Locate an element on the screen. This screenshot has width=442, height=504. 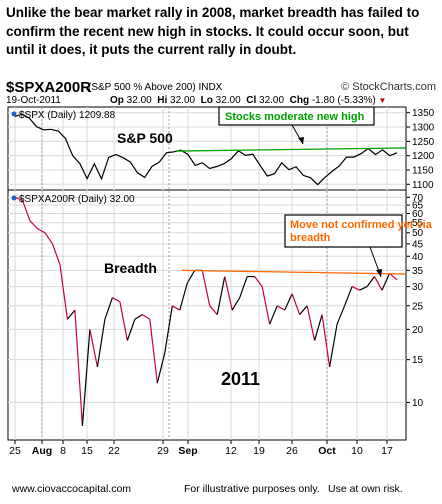
x-tick-label: Oct is located at coordinates (327, 451).